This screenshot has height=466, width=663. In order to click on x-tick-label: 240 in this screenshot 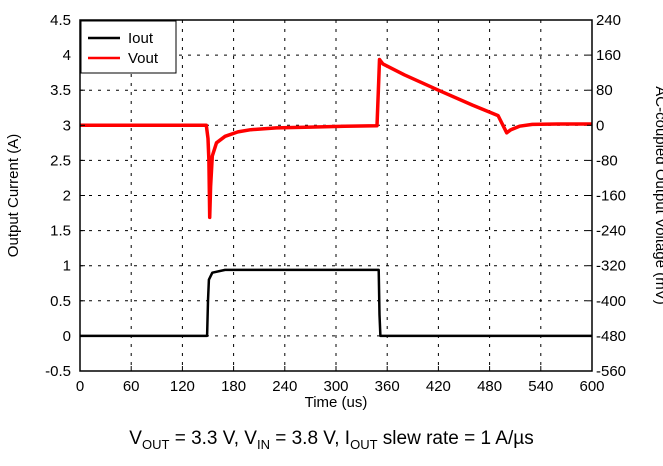, I will do `click(284, 386)`.